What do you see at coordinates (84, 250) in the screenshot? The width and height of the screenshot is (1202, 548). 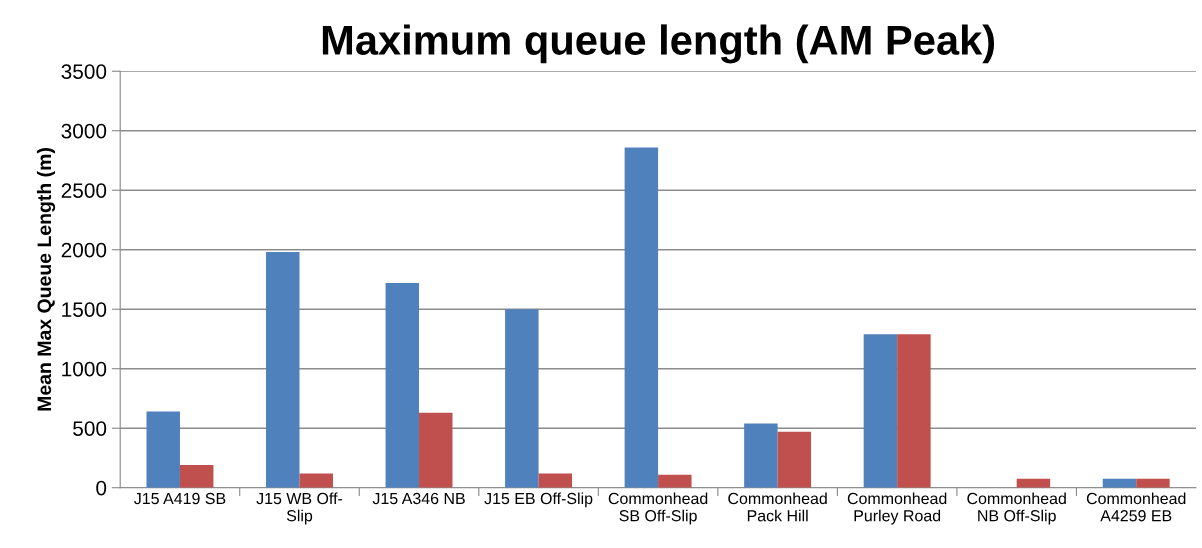 I see `y-tick-label: 2000` at bounding box center [84, 250].